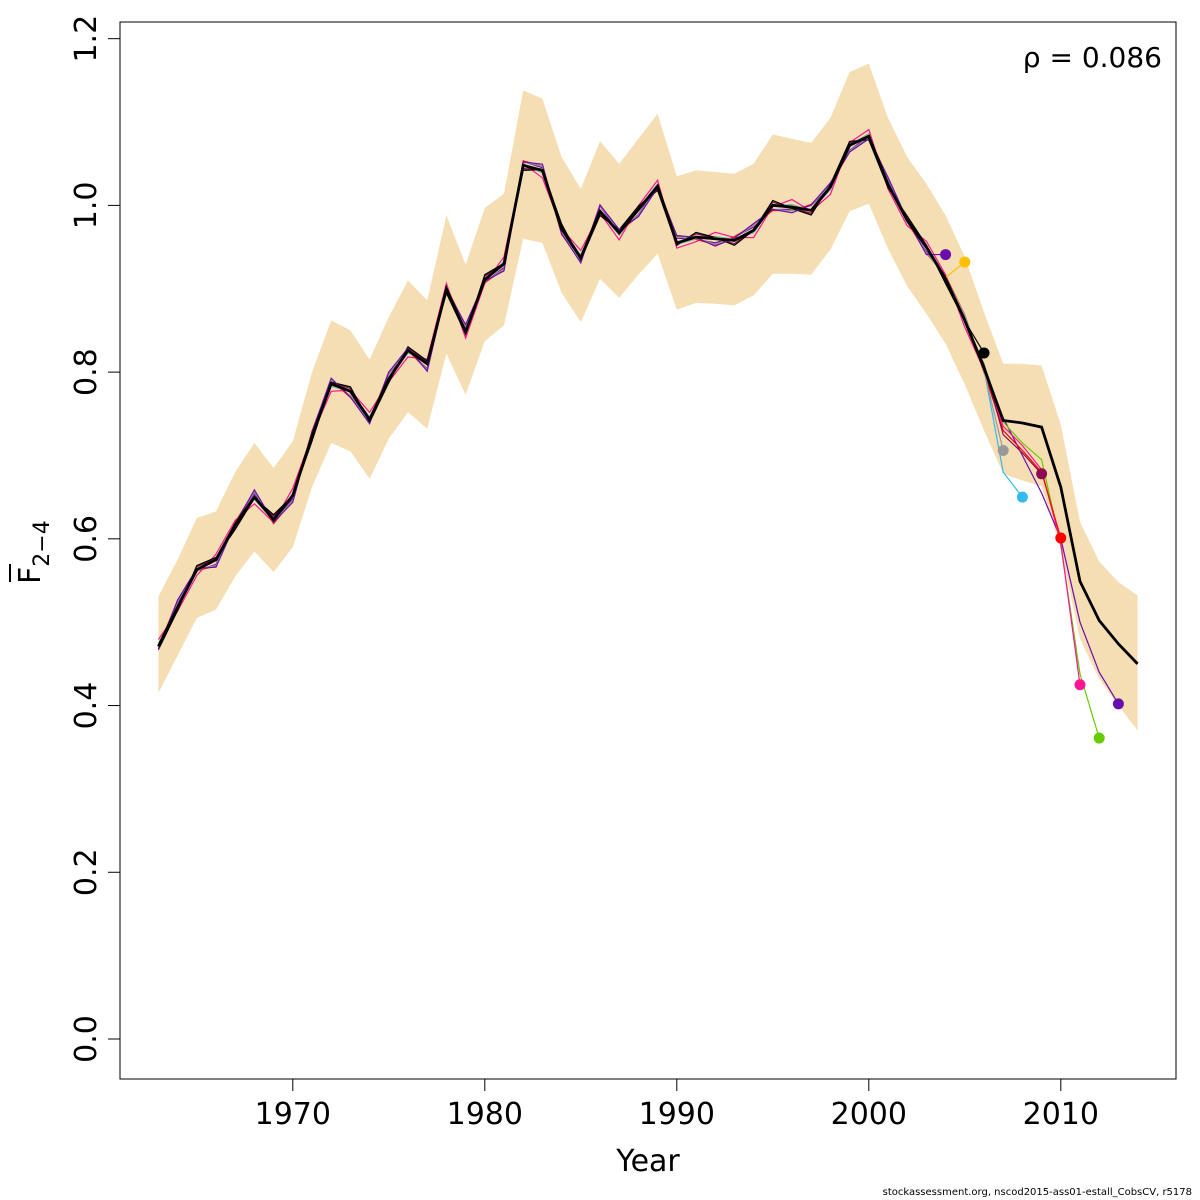 The image size is (1200, 1200). I want to click on peel-endpoint-2008, so click(1022, 497).